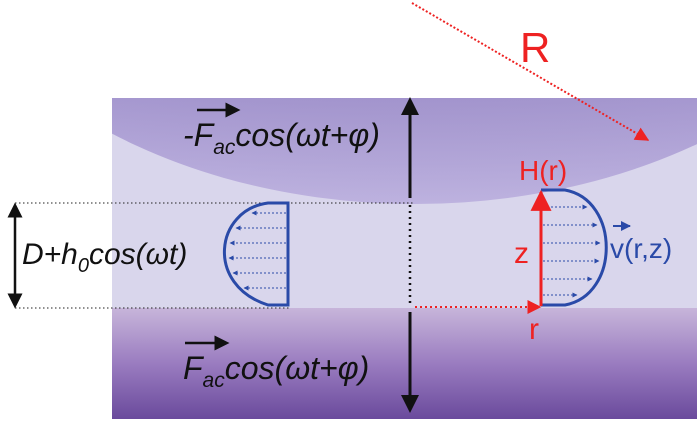  Describe the element at coordinates (83, 266) in the screenshot. I see `gap-subscript: 0` at that location.